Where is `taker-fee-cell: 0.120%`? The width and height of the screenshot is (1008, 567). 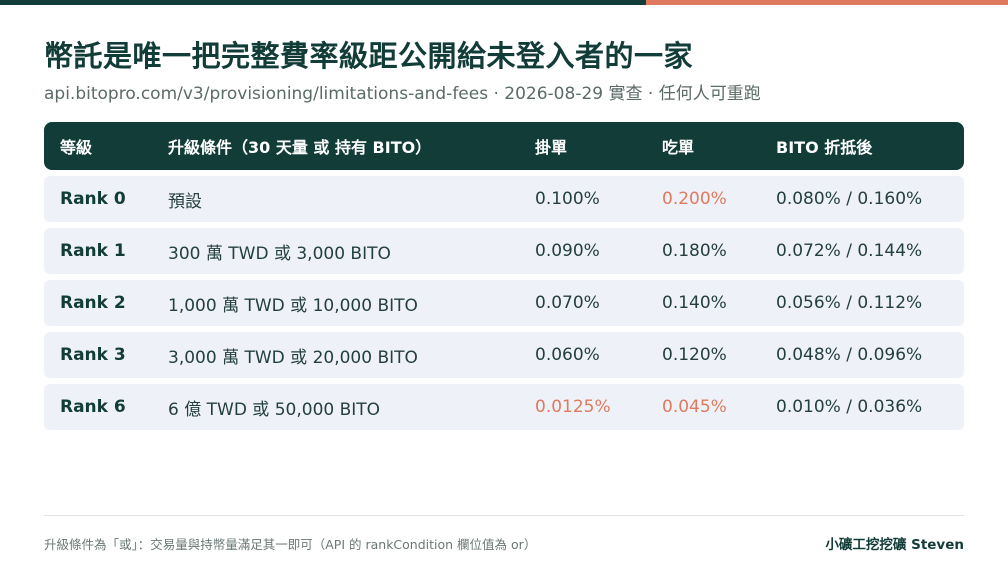 taker-fee-cell: 0.120% is located at coordinates (694, 355).